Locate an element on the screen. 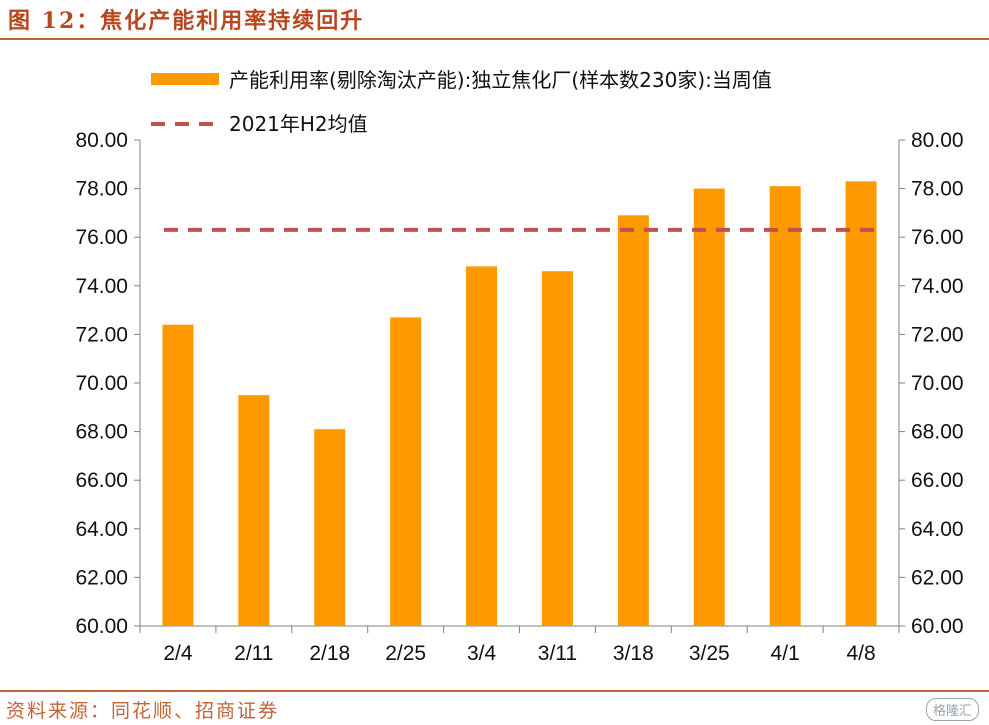 The image size is (989, 725). legend-label-line: 2021年H2均值 is located at coordinates (298, 124).